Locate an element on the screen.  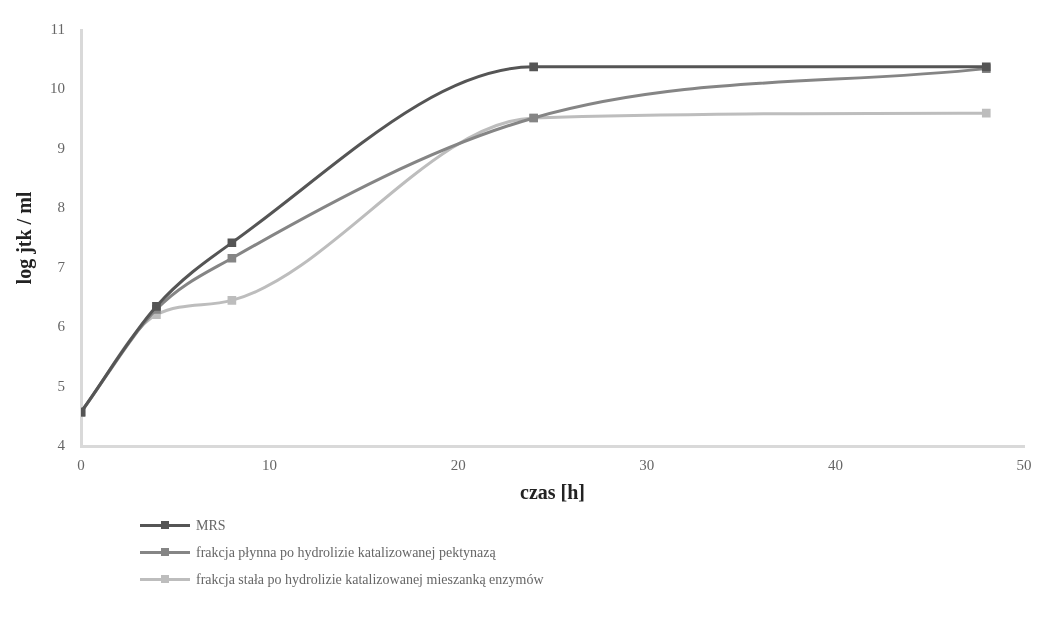
y-tick-label: 10 is located at coordinates (57, 88).